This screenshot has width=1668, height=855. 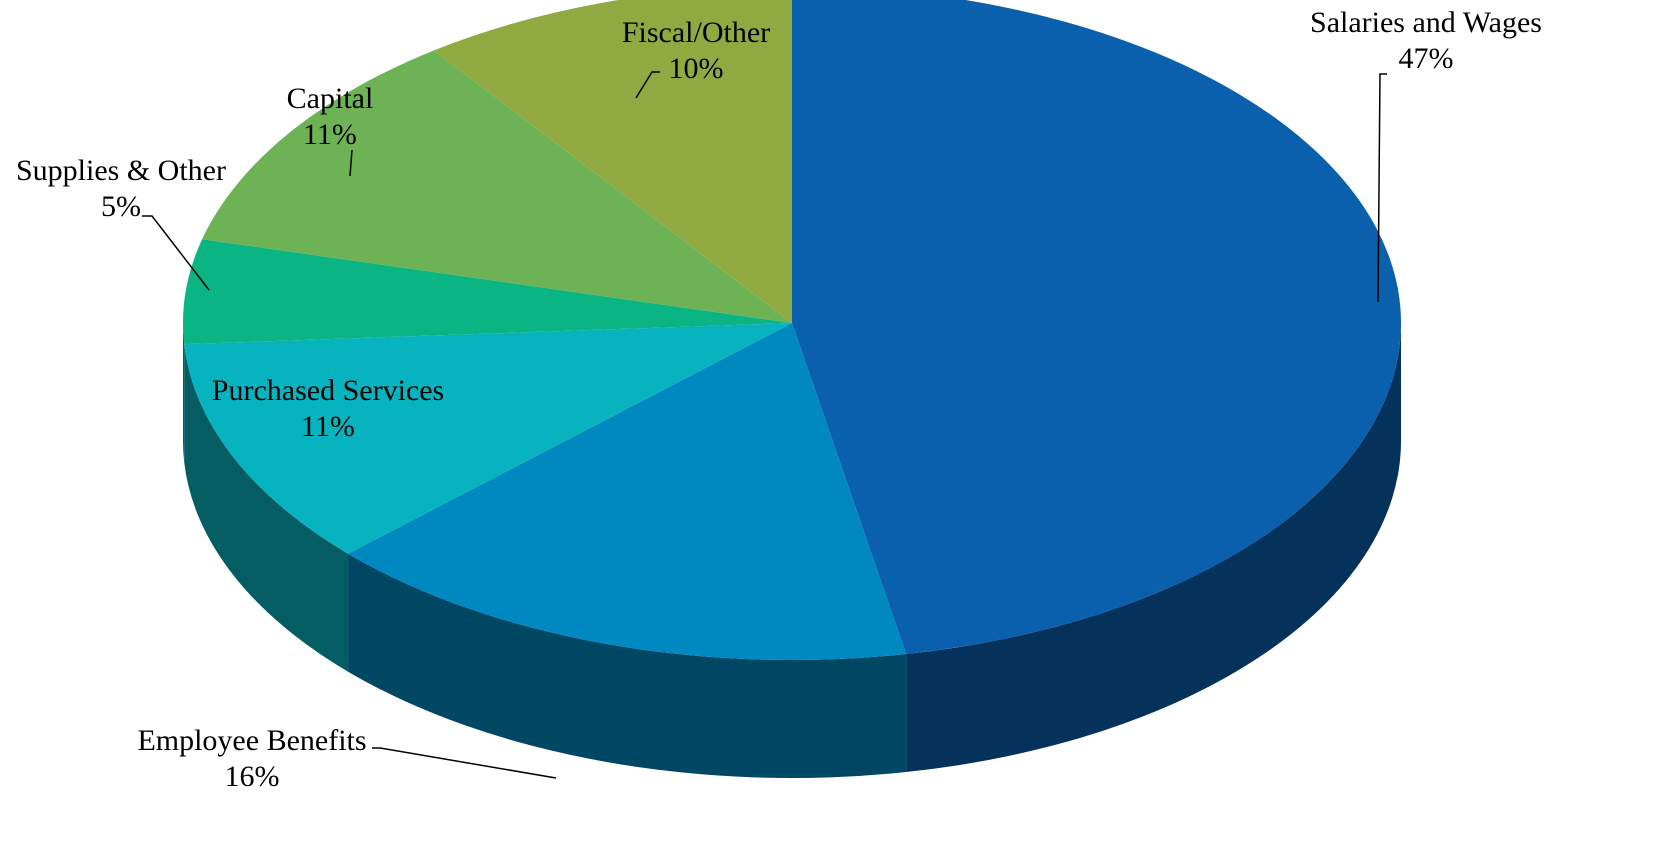 What do you see at coordinates (176, 253) in the screenshot?
I see `leader-line-supplies-other` at bounding box center [176, 253].